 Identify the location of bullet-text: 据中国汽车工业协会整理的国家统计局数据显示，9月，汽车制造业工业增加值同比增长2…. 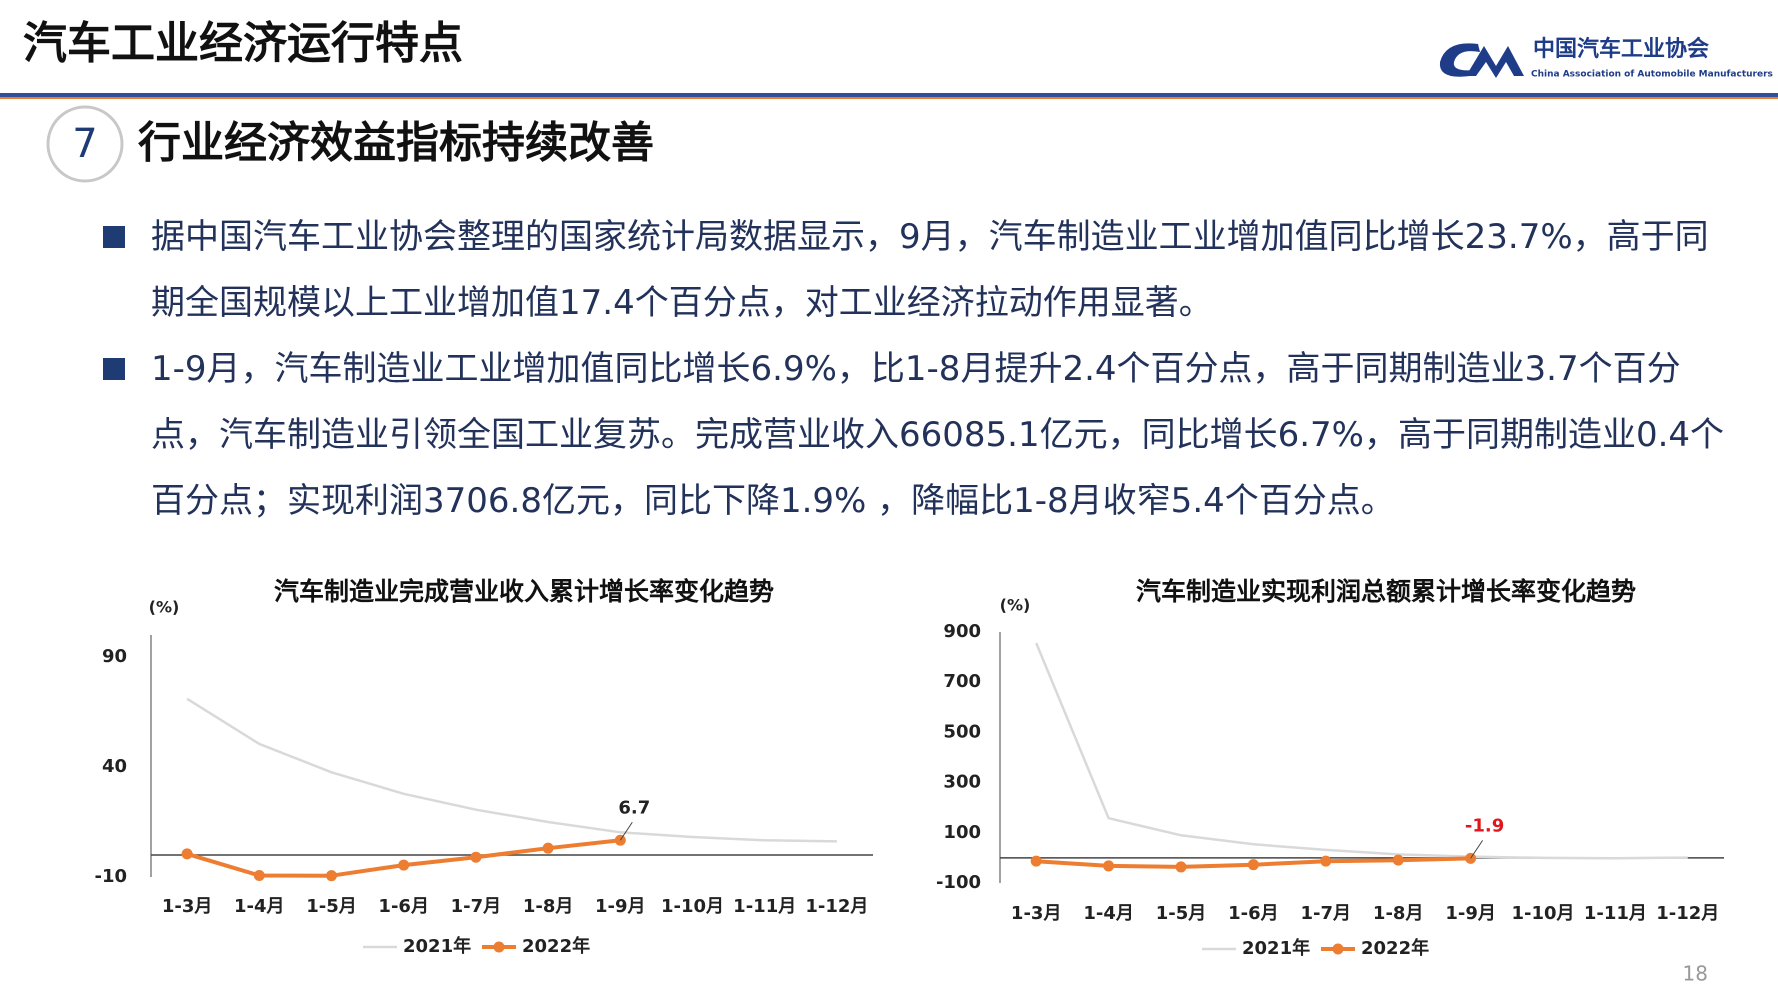
(930, 270).